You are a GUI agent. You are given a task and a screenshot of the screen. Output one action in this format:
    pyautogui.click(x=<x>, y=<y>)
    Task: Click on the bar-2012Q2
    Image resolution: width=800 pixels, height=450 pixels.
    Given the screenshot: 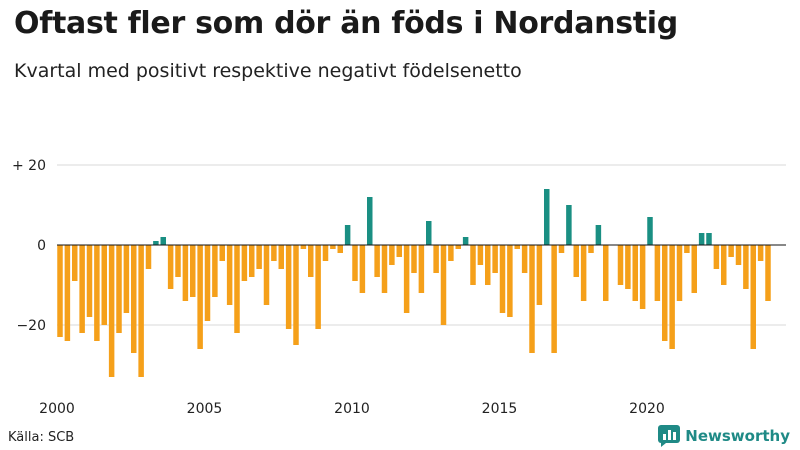 What is the action you would take?
    pyautogui.click(x=421, y=269)
    